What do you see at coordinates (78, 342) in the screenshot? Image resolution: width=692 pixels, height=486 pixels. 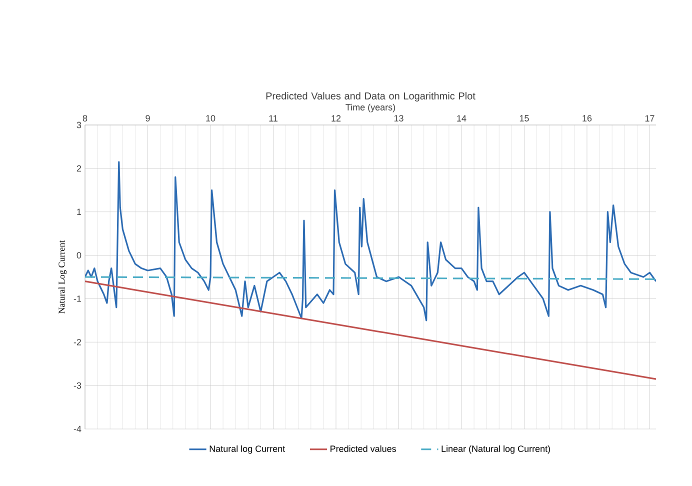 I see `y-tick-label: -2` at bounding box center [78, 342].